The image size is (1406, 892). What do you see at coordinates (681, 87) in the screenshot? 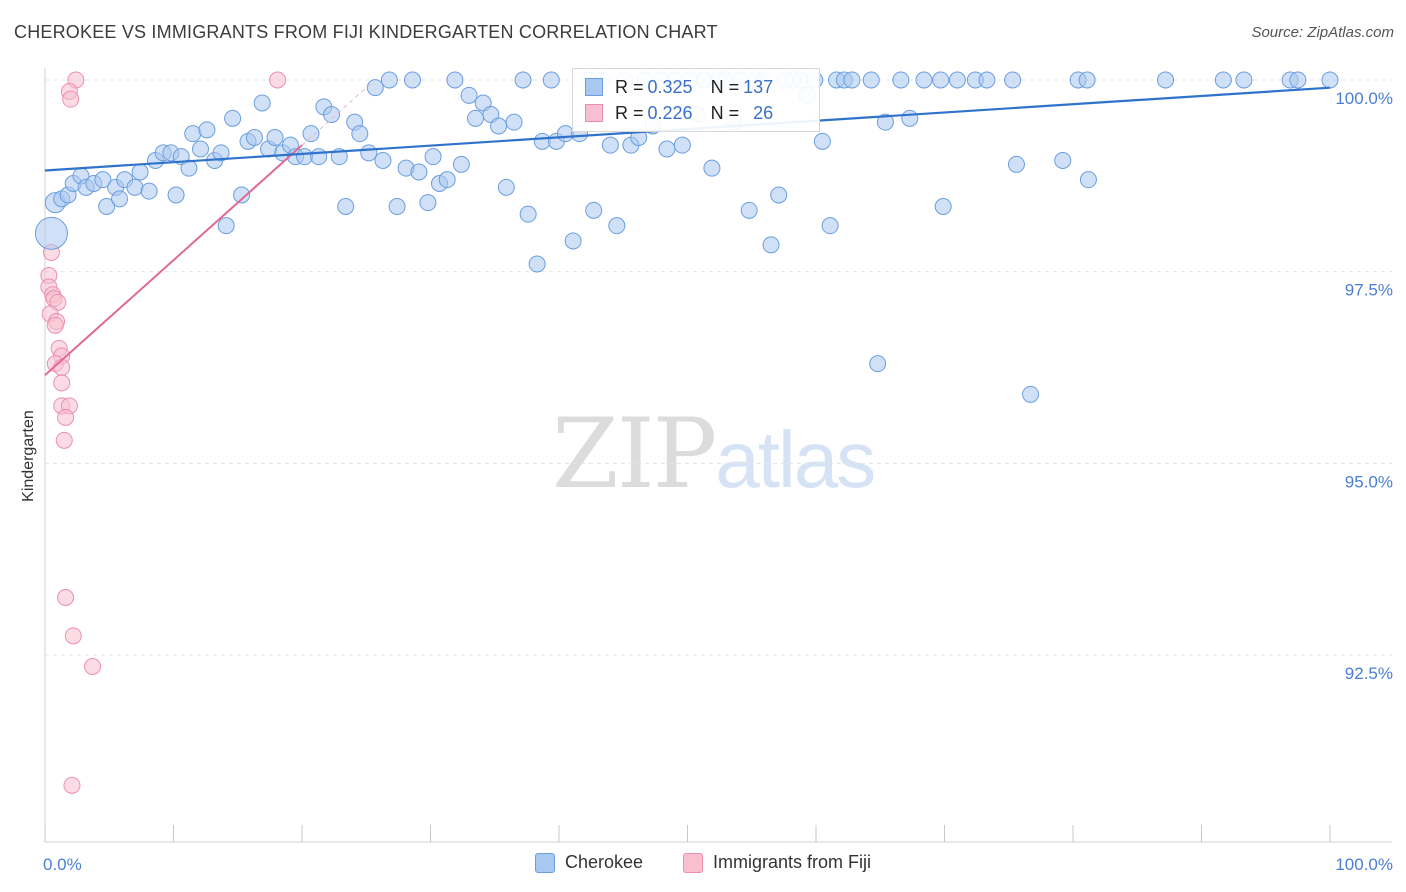
I see `legend-row-cherokee: R = 0.325 N = 137` at bounding box center [681, 87].